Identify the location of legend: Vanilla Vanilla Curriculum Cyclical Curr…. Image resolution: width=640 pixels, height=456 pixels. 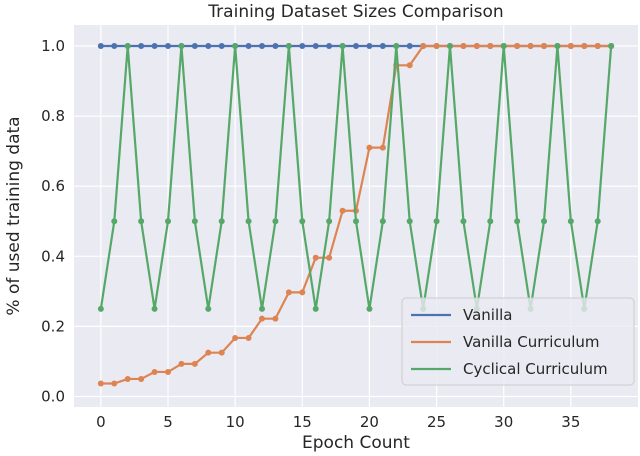
(518, 341).